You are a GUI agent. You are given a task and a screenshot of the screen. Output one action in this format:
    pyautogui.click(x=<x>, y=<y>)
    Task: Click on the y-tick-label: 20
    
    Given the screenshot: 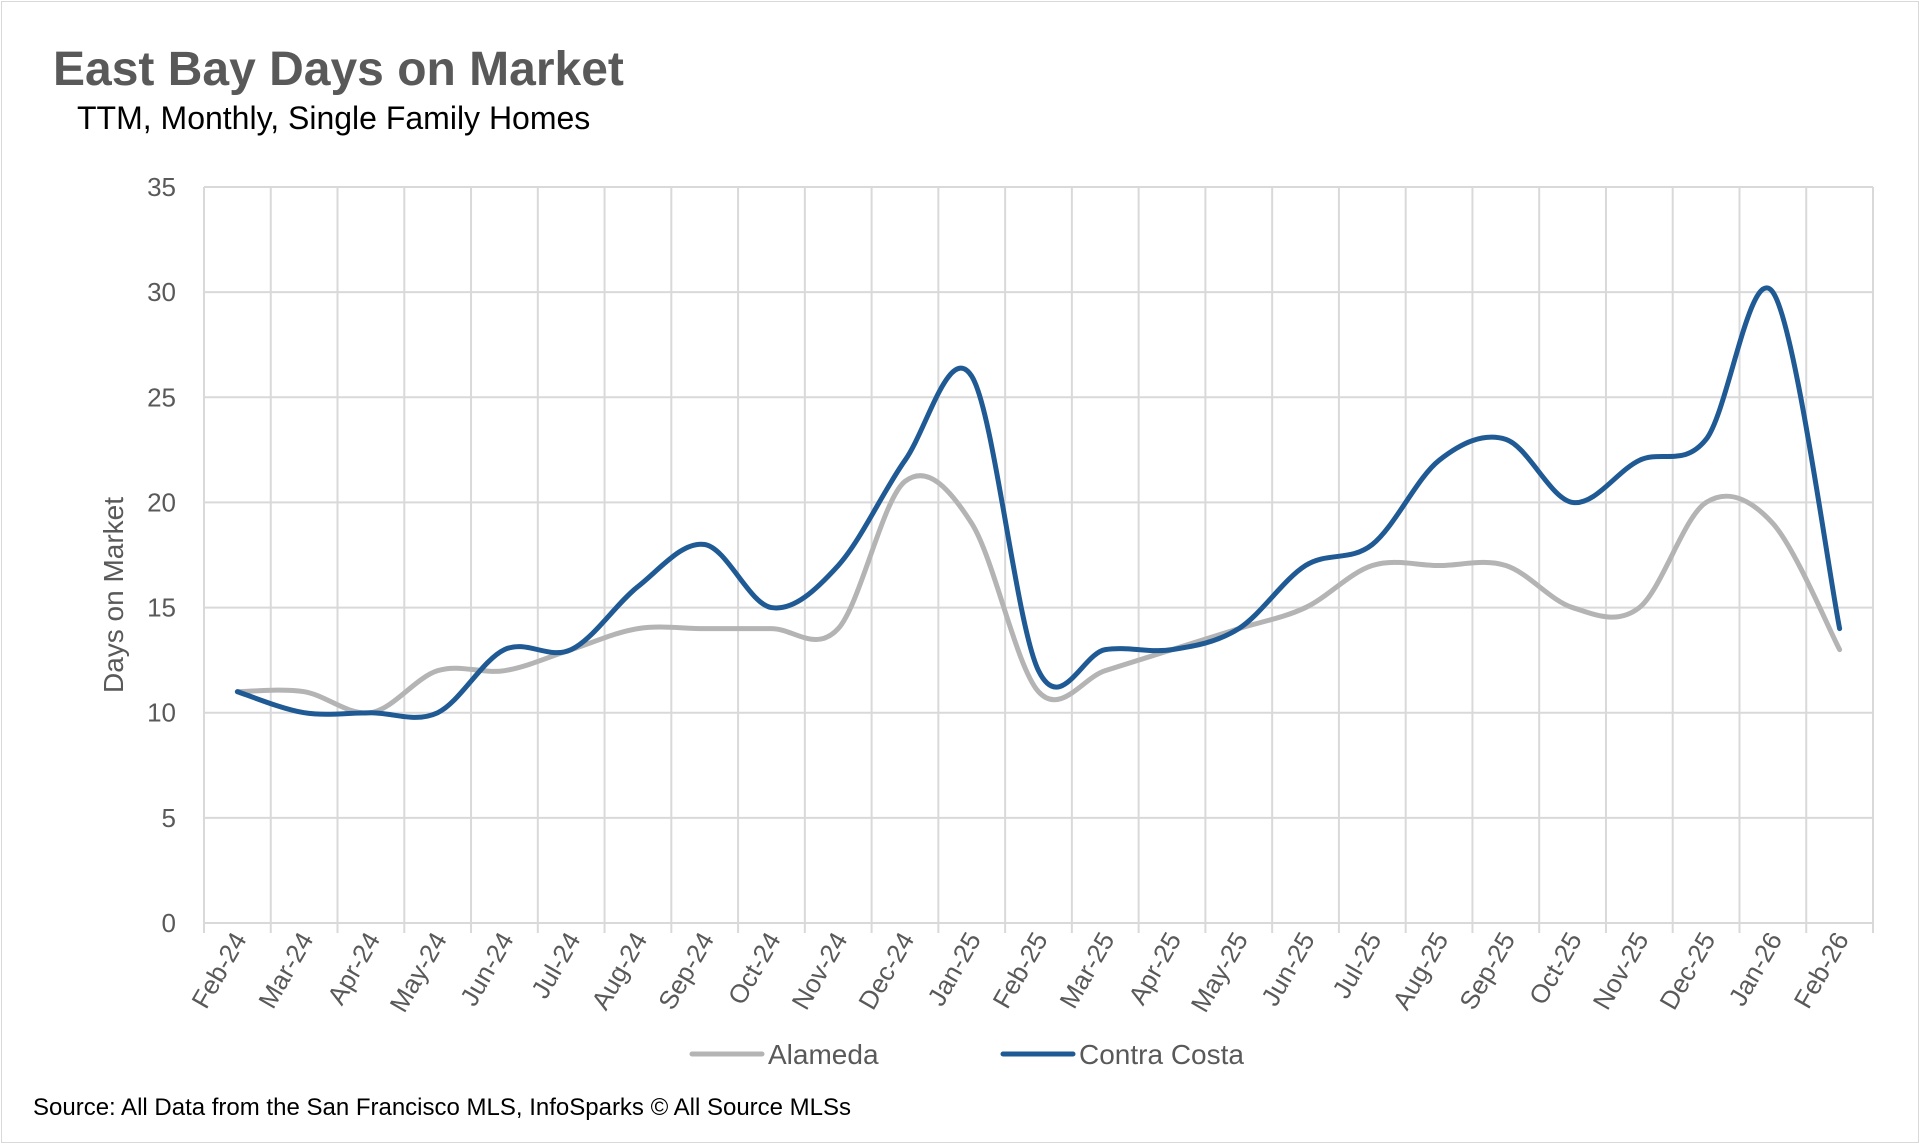 What is the action you would take?
    pyautogui.click(x=161, y=502)
    